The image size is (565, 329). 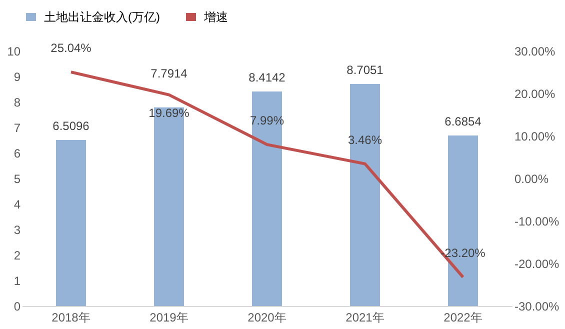 What do you see at coordinates (71, 317) in the screenshot?
I see `x-tick-label: 2018年` at bounding box center [71, 317].